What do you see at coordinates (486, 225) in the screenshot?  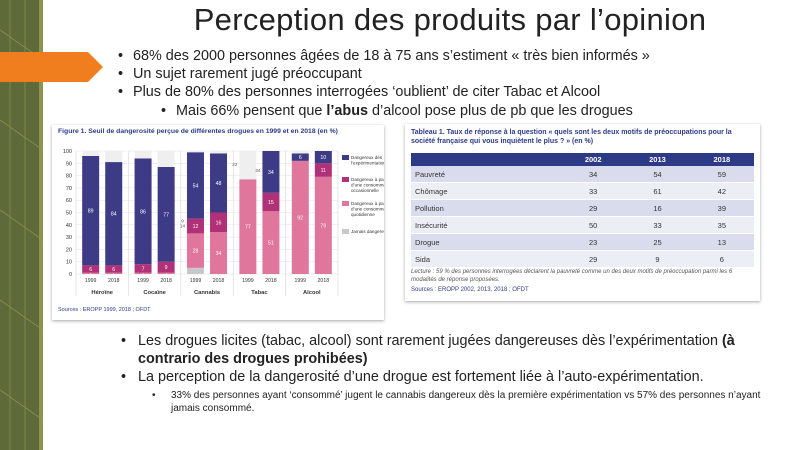 I see `table-row-label: Insécurité` at bounding box center [486, 225].